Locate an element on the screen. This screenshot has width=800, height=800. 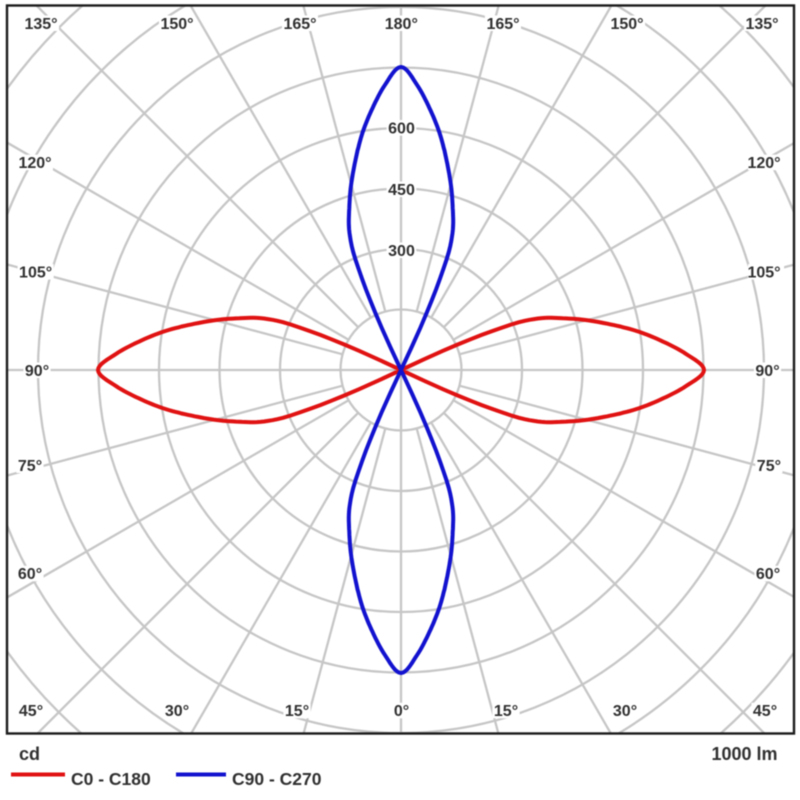
svg-text: C90 - C270 is located at coordinates (277, 779).